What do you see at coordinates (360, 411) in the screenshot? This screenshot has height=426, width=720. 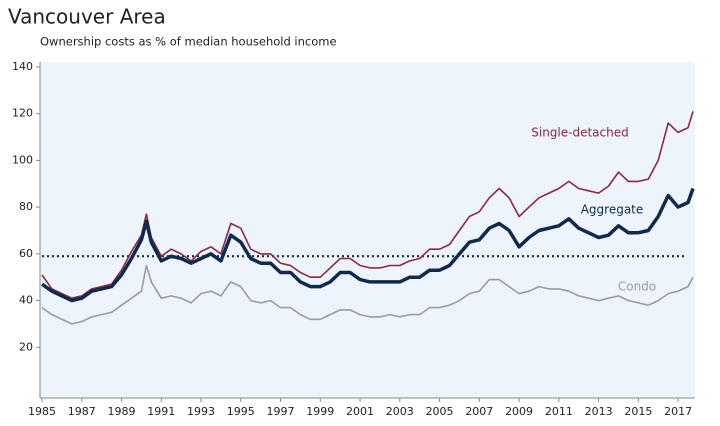 I see `x-tick-label: 2001` at bounding box center [360, 411].